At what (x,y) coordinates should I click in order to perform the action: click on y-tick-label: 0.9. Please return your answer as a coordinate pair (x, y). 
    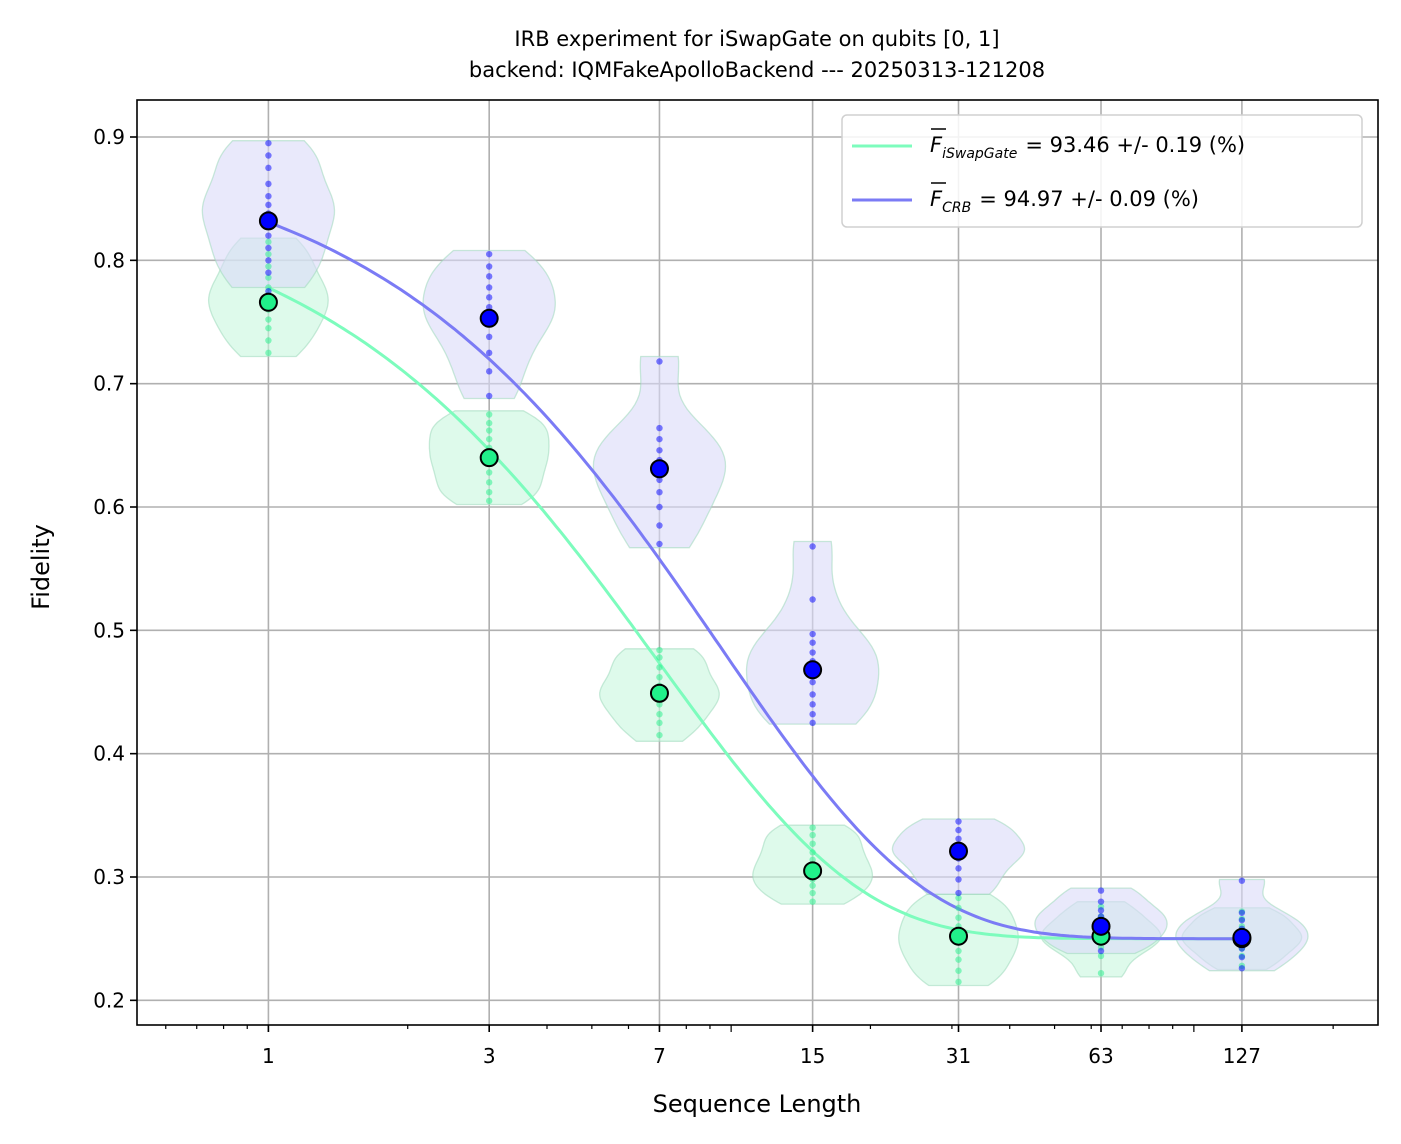
    Looking at the image, I should click on (109, 137).